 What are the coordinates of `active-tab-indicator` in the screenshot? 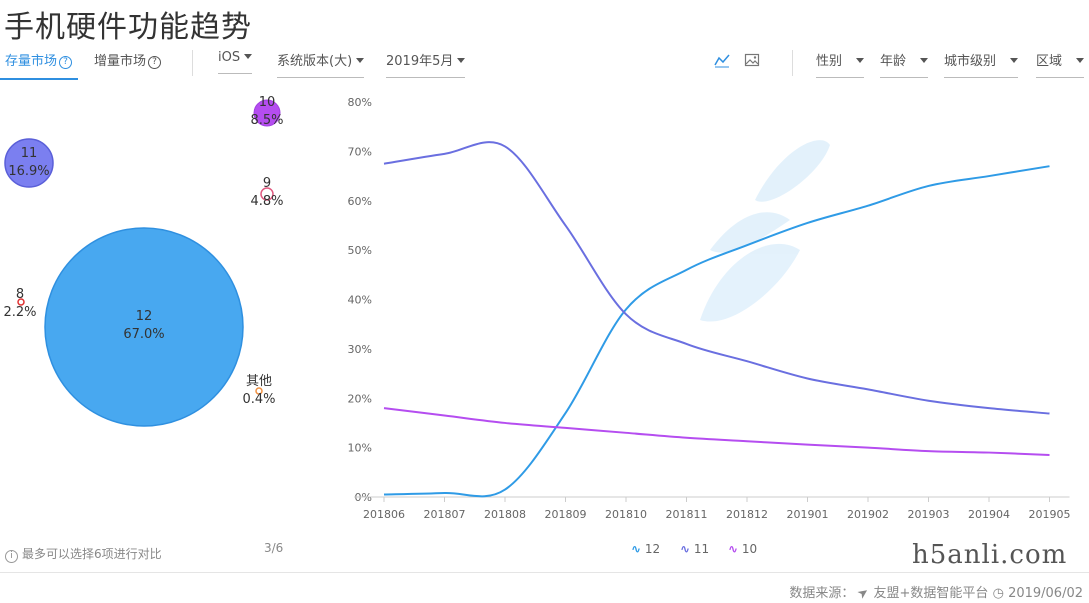 It's located at (39, 79).